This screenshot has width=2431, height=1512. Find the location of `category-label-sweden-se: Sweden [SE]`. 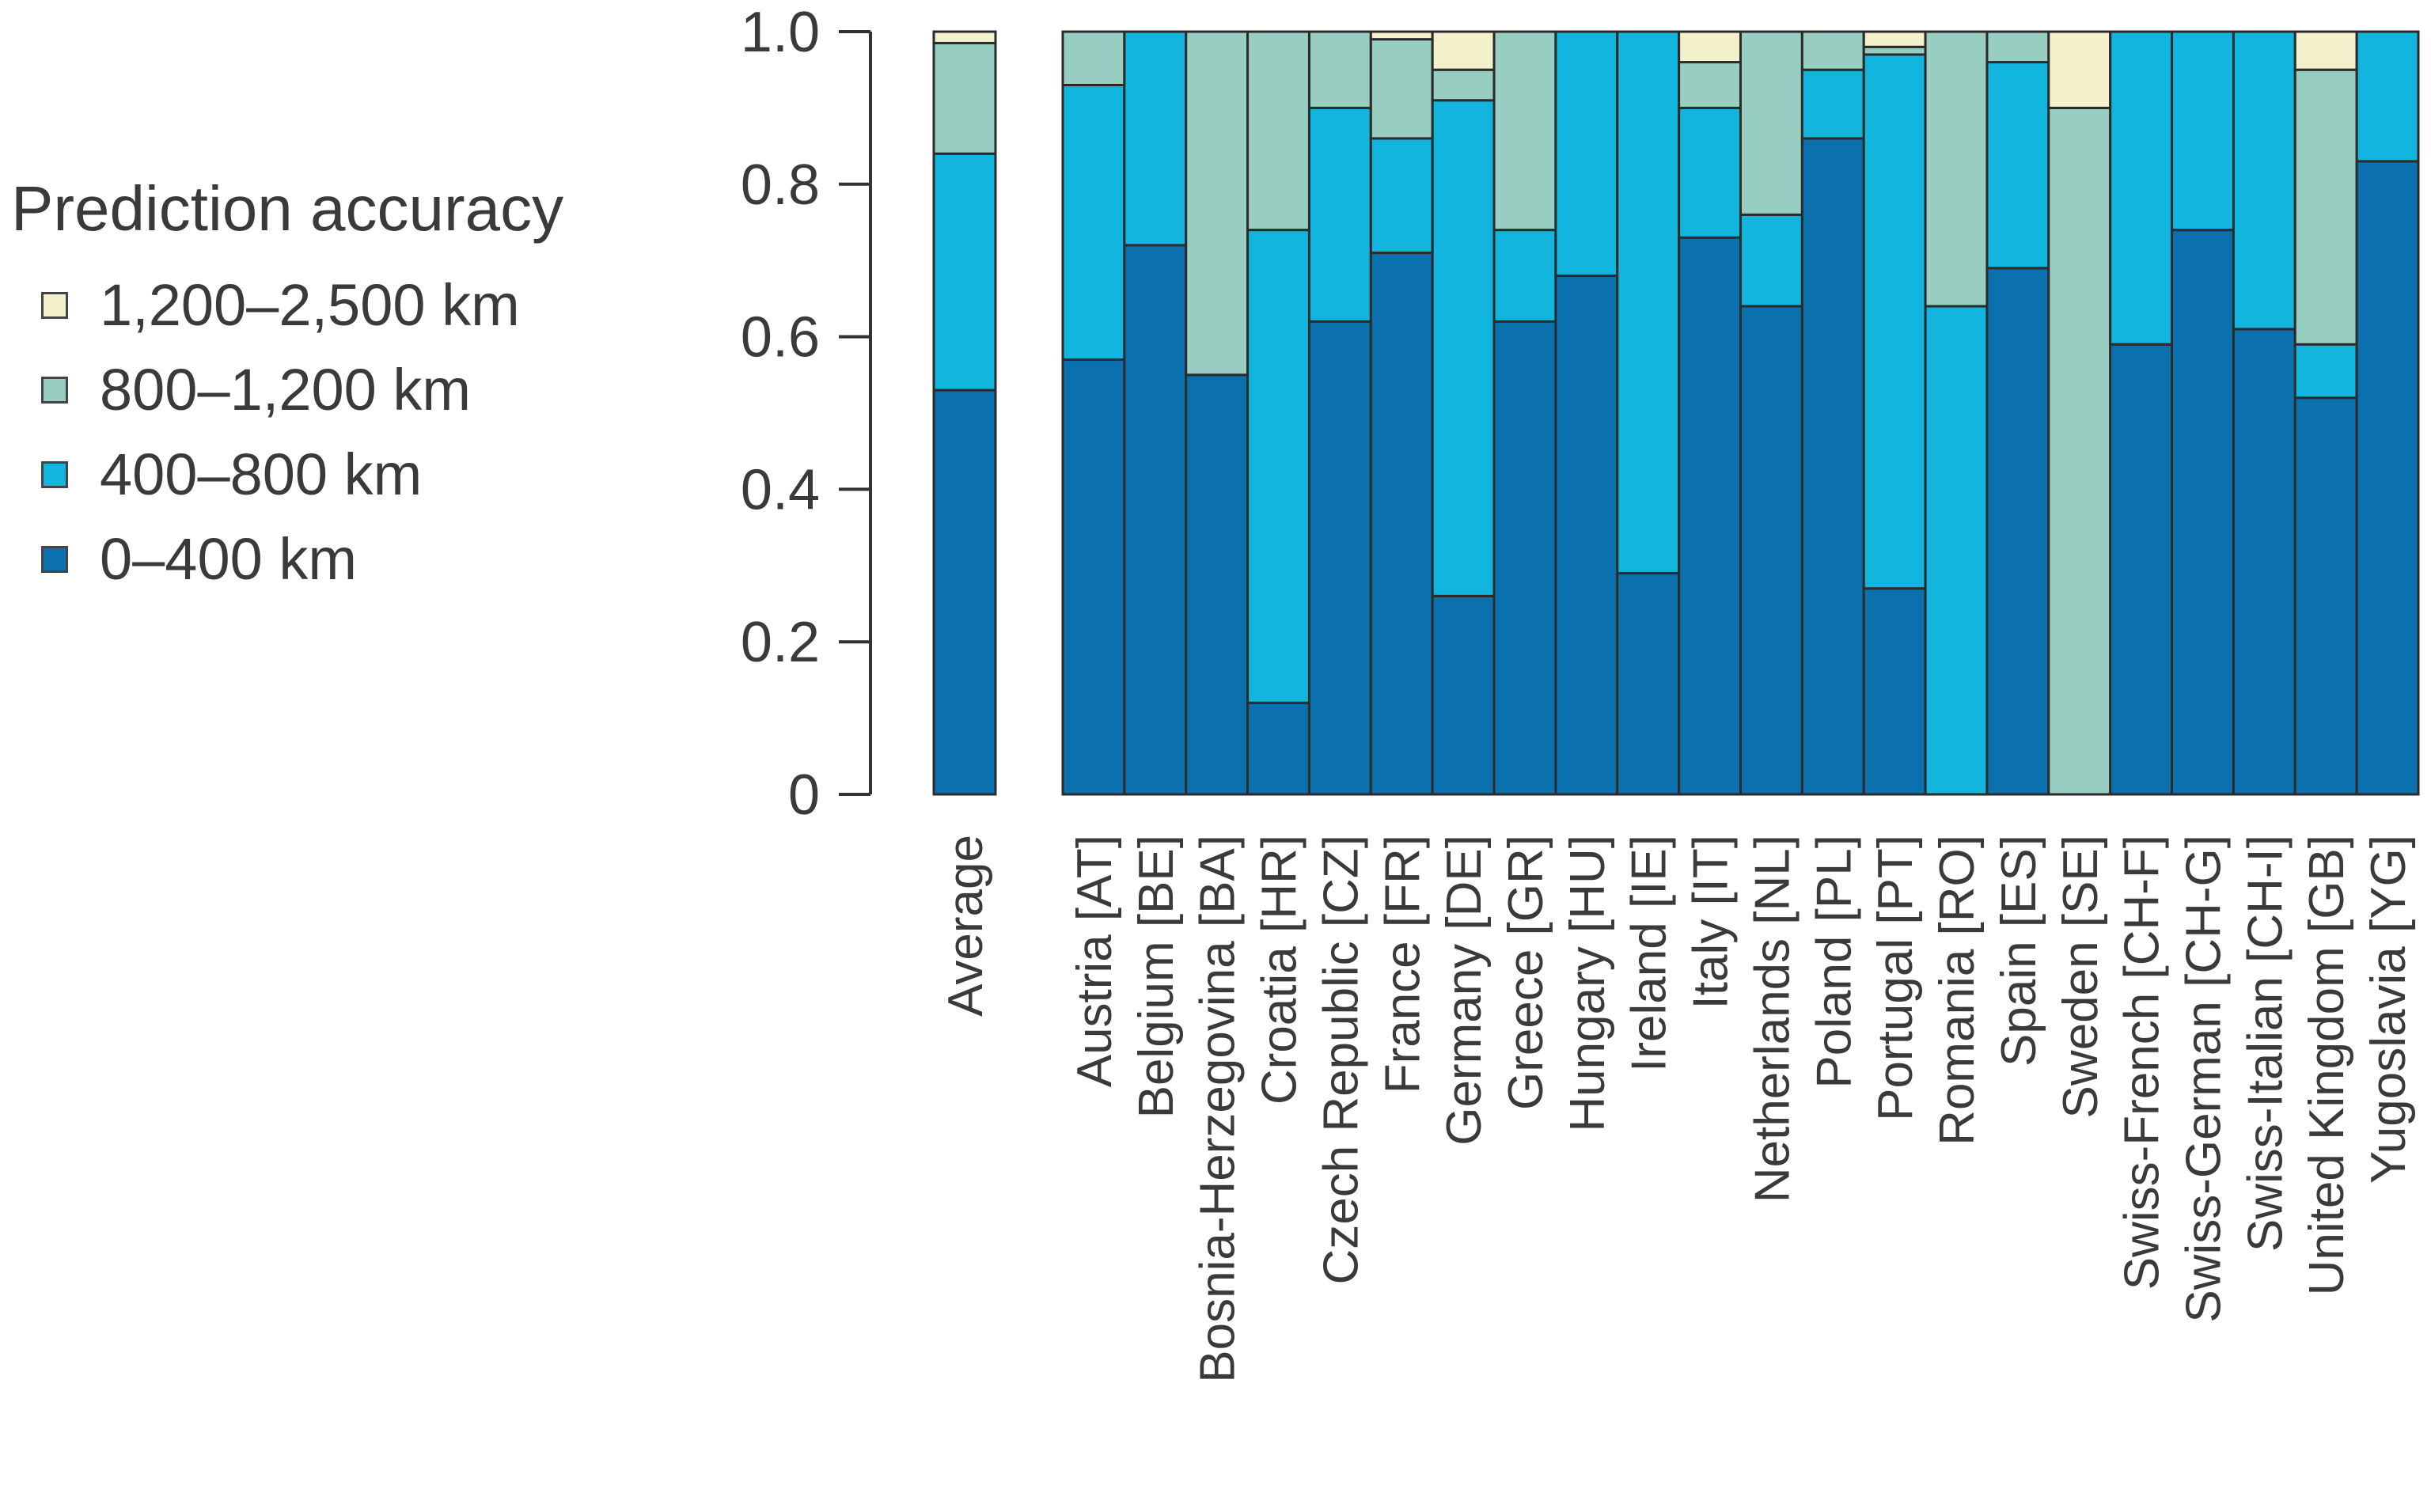

category-label-sweden-se: Sweden [SE] is located at coordinates (2081, 976).